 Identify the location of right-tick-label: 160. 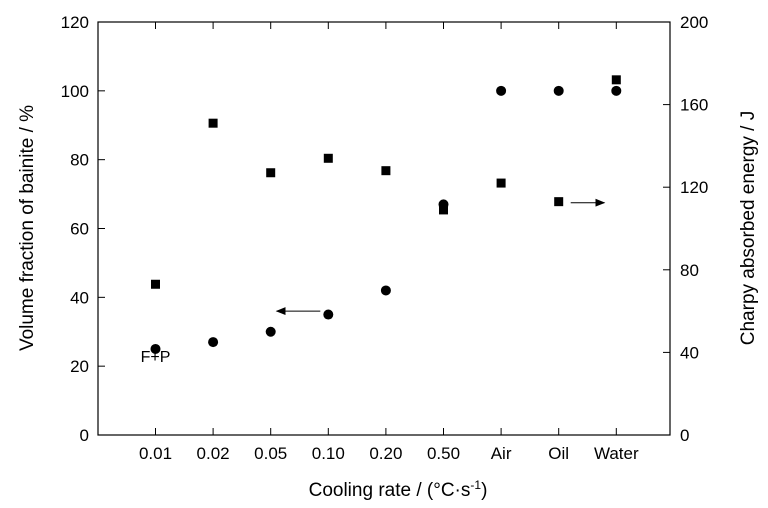
(694, 105).